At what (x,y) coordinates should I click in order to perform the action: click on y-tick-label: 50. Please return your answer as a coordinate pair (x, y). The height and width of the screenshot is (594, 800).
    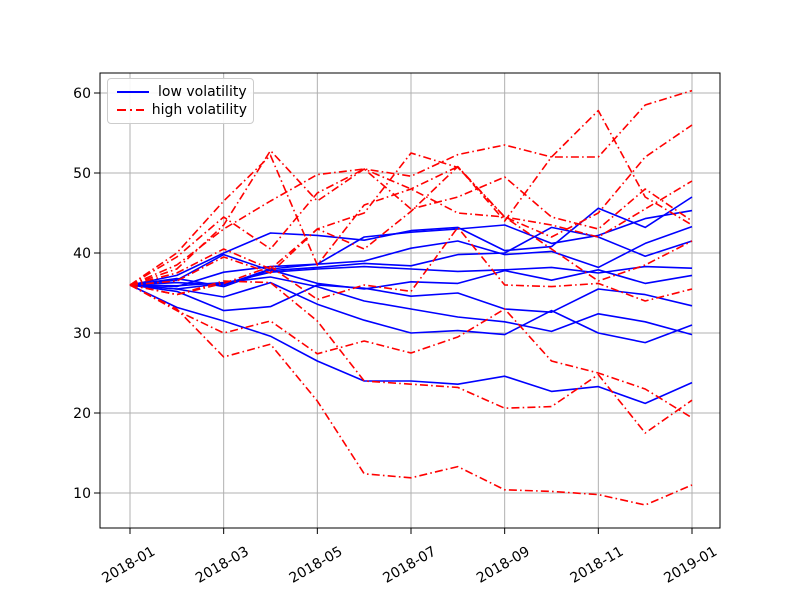
    Looking at the image, I should click on (82, 174).